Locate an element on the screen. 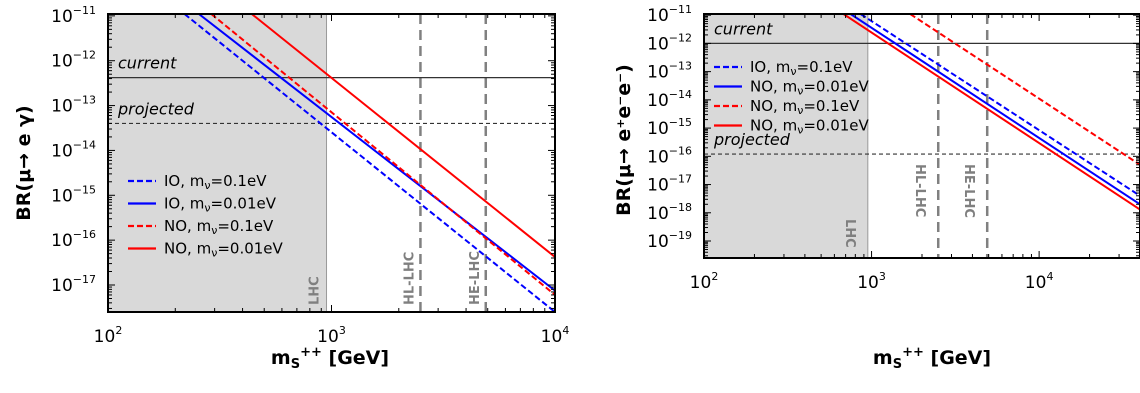 The image size is (1140, 393). y-tick-label: 10−19 is located at coordinates (669, 240).